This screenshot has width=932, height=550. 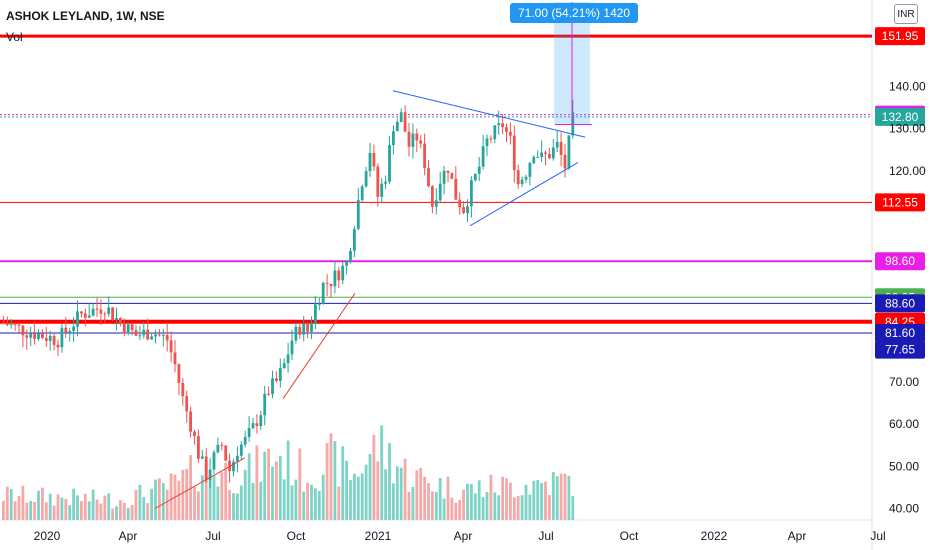 What do you see at coordinates (463, 536) in the screenshot?
I see `time-tick-label: Apr` at bounding box center [463, 536].